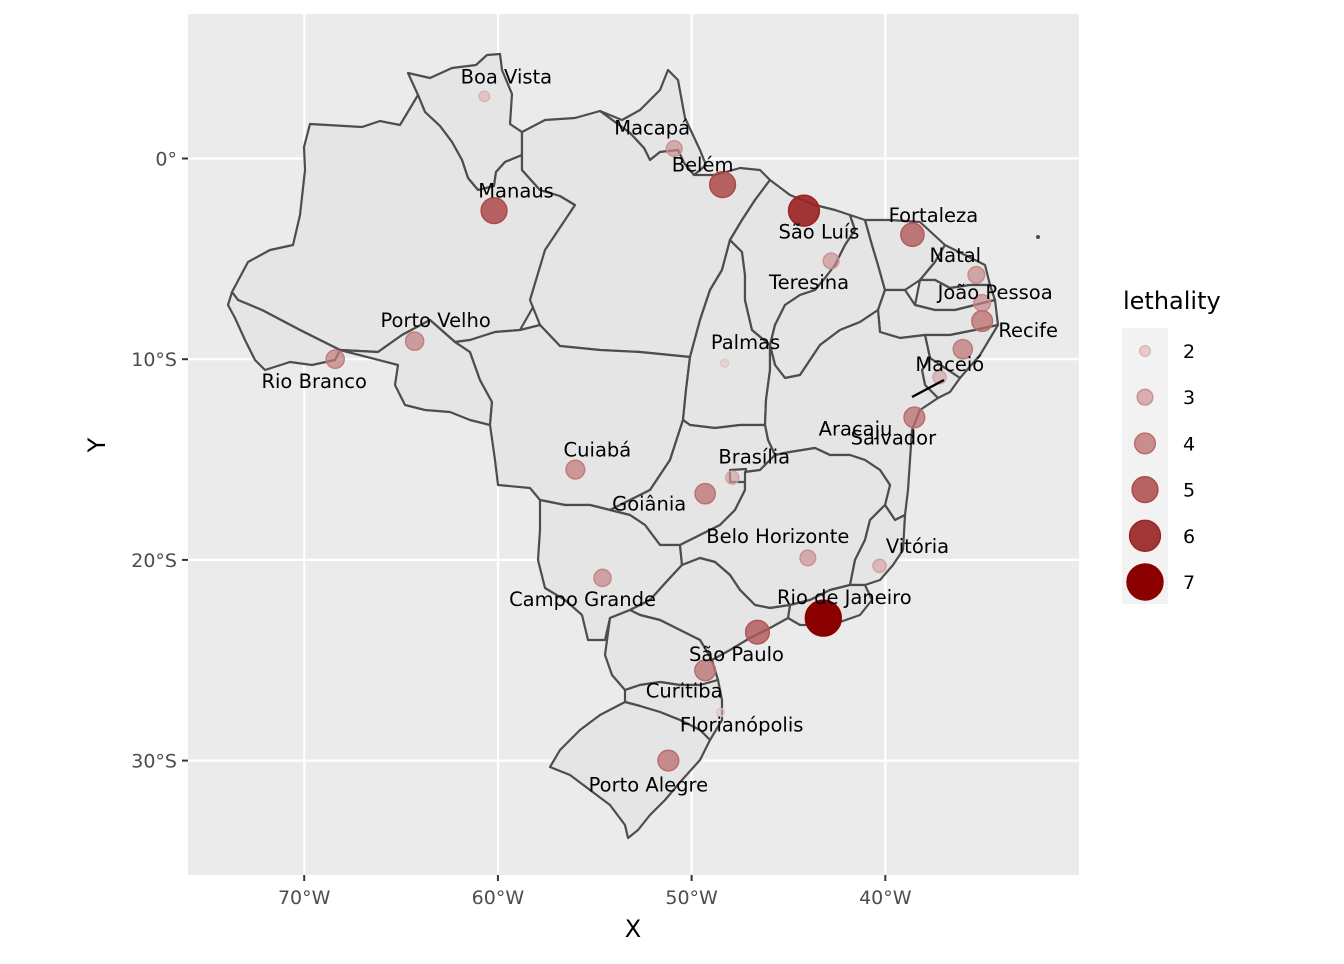  I want to click on point-porto-alegre, so click(668, 760).